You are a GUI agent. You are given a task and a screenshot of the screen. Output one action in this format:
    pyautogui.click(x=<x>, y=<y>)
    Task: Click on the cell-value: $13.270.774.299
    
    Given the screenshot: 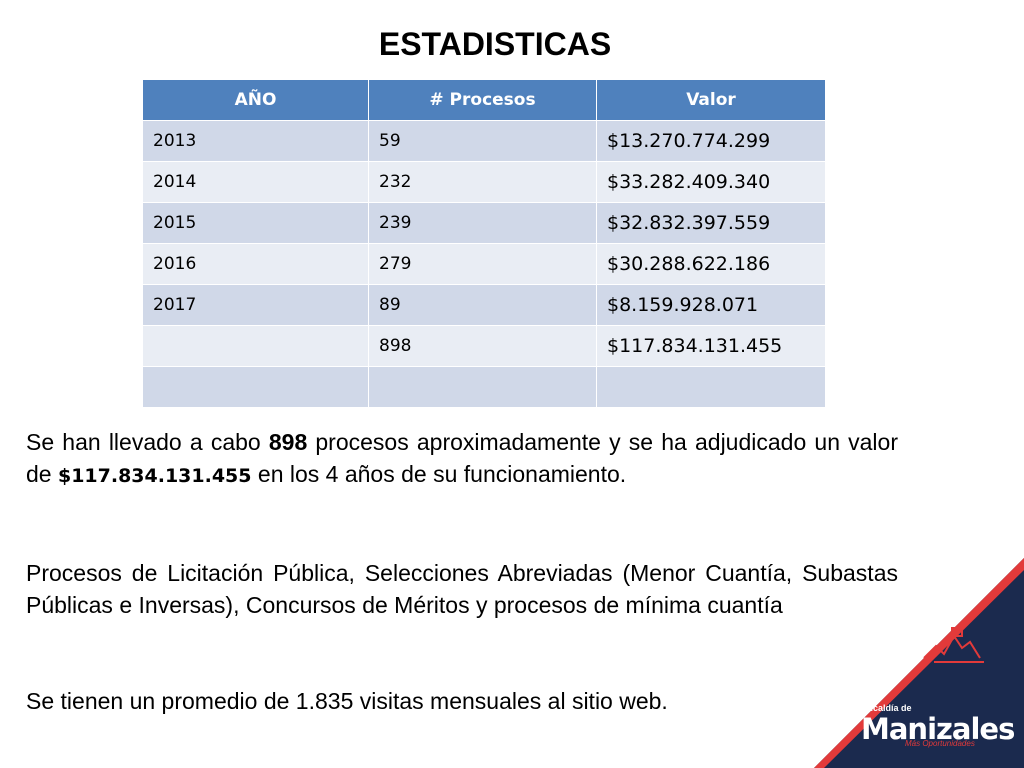 What is the action you would take?
    pyautogui.click(x=711, y=141)
    